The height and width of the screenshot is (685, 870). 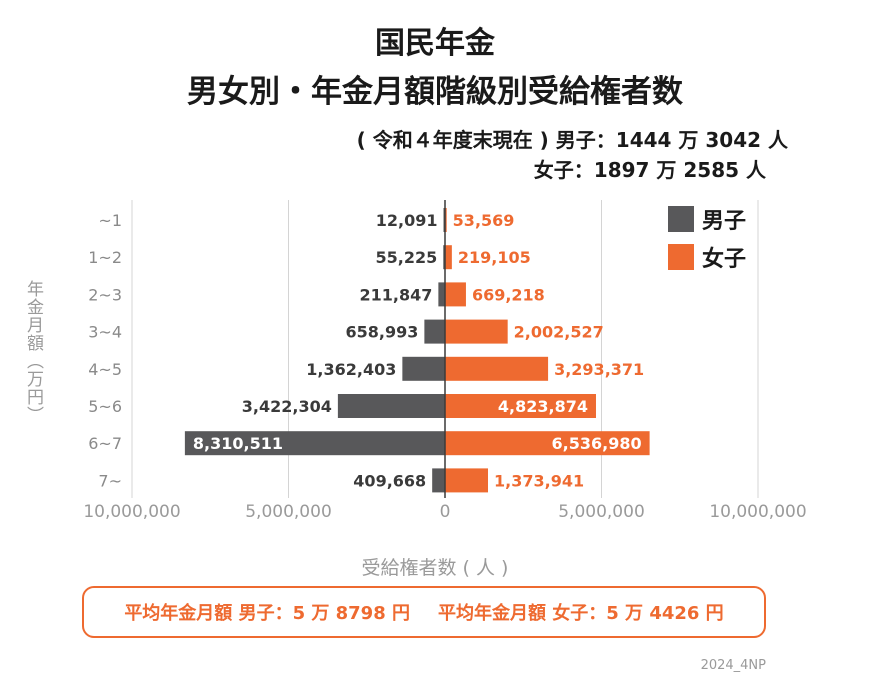 What do you see at coordinates (445, 512) in the screenshot?
I see `x-tick-label: 0` at bounding box center [445, 512].